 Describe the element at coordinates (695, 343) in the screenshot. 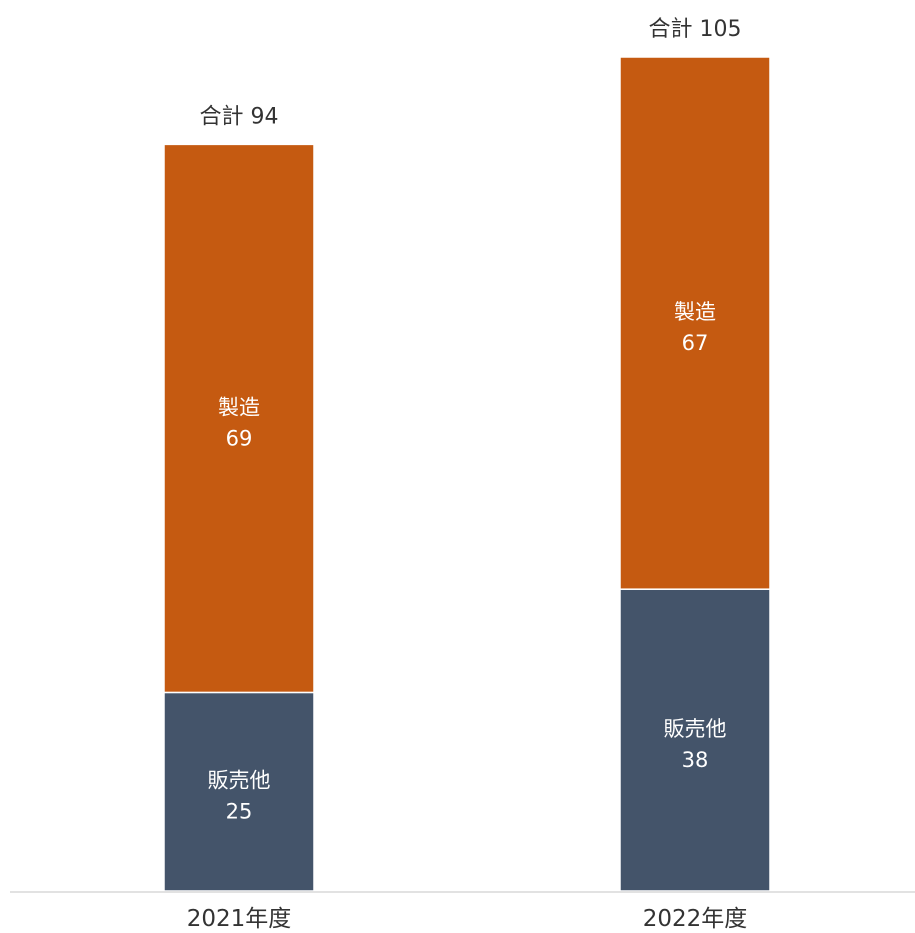

I see `segment-value-label: 67` at that location.